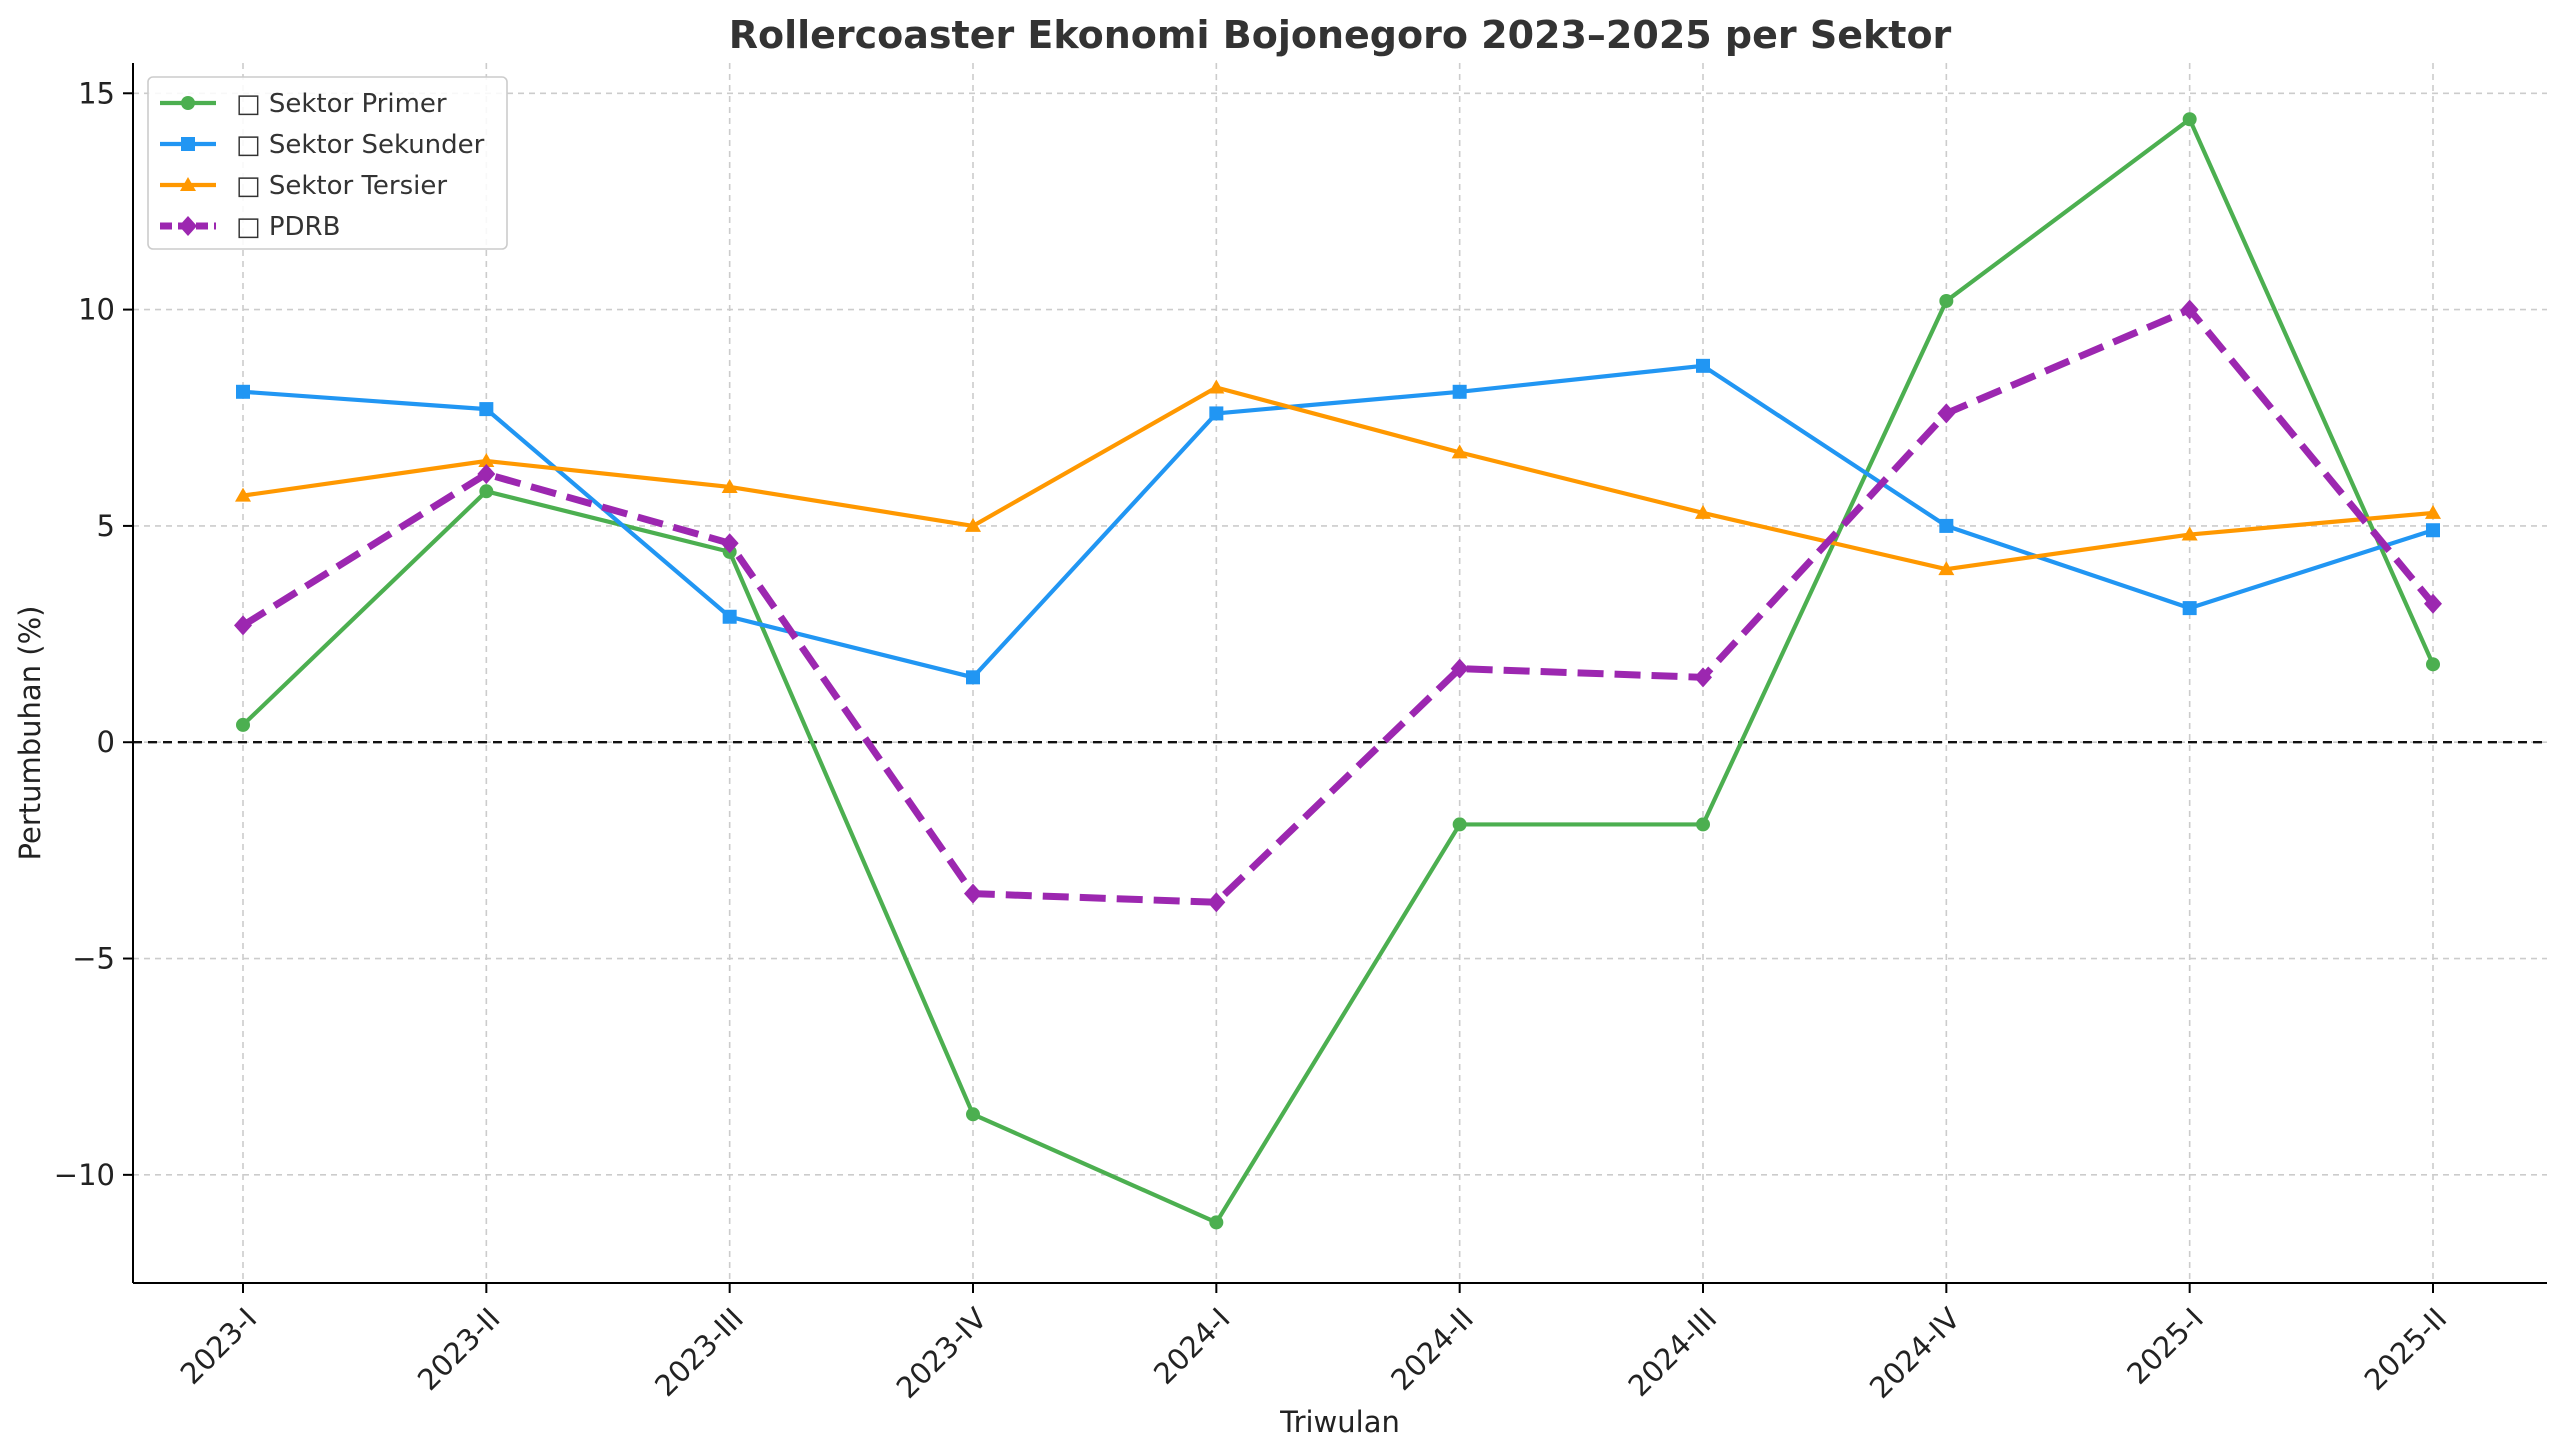 This screenshot has width=2560, height=1455. I want to click on x-tick-label: 2023-II, so click(459, 1349).